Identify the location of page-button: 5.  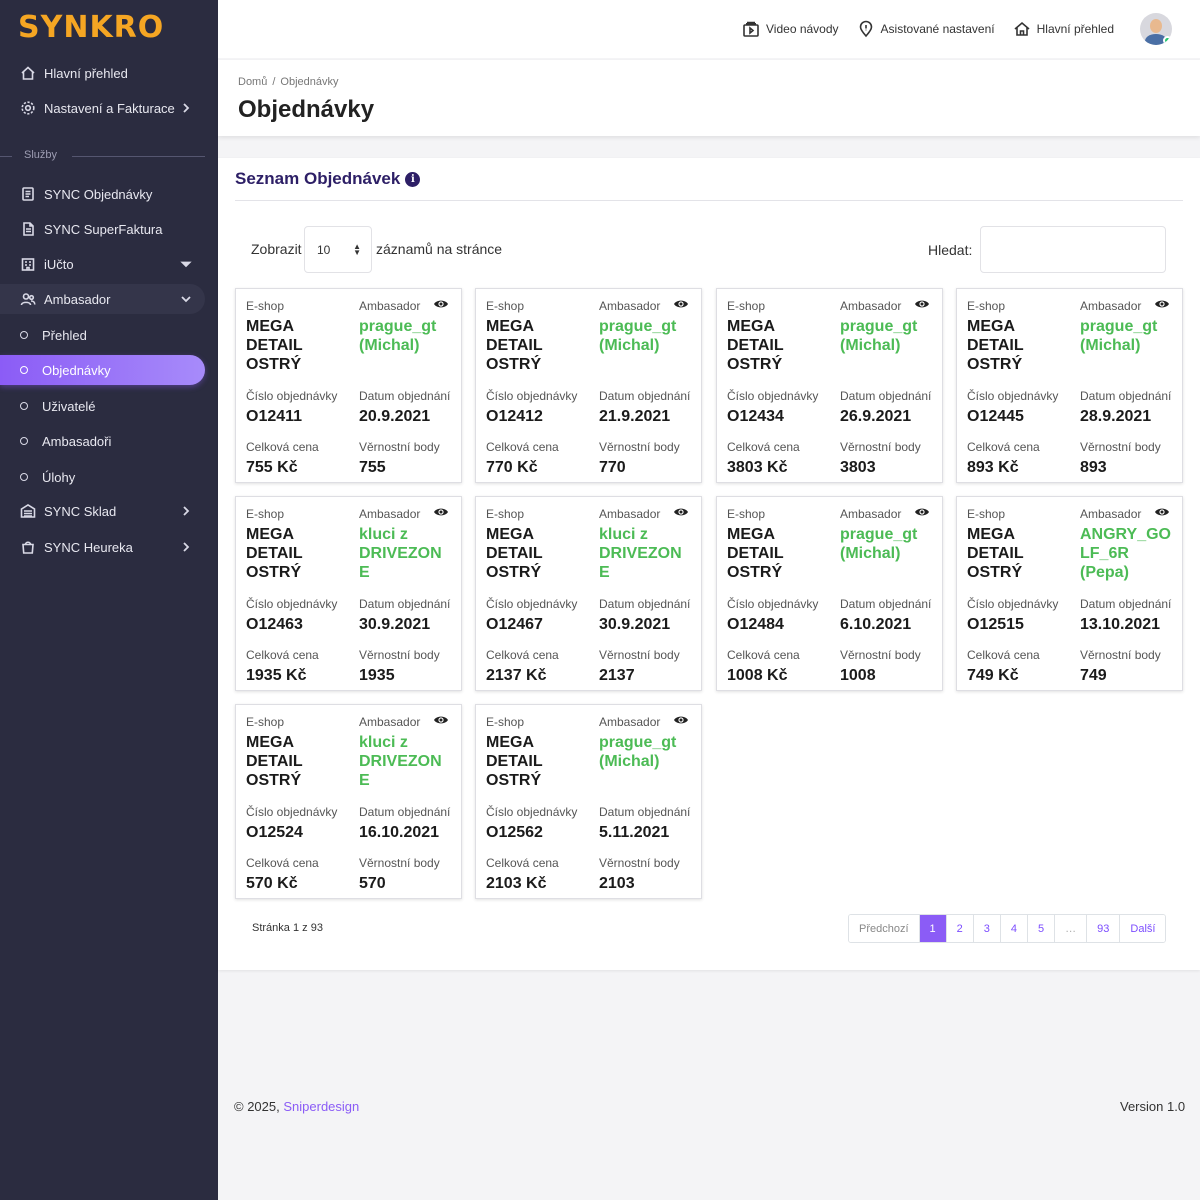
(1041, 928).